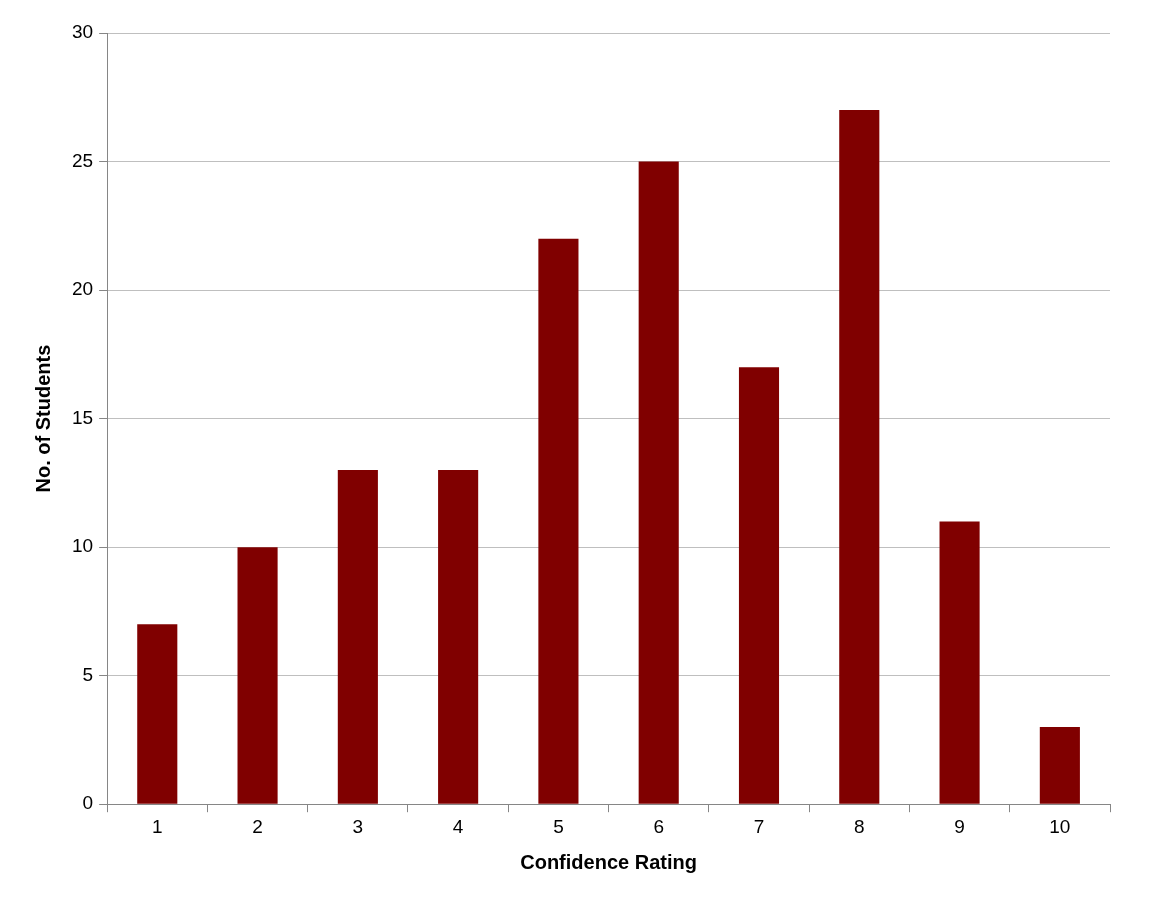 This screenshot has height=897, width=1153. I want to click on y-axis-title: No. of Students, so click(42, 418).